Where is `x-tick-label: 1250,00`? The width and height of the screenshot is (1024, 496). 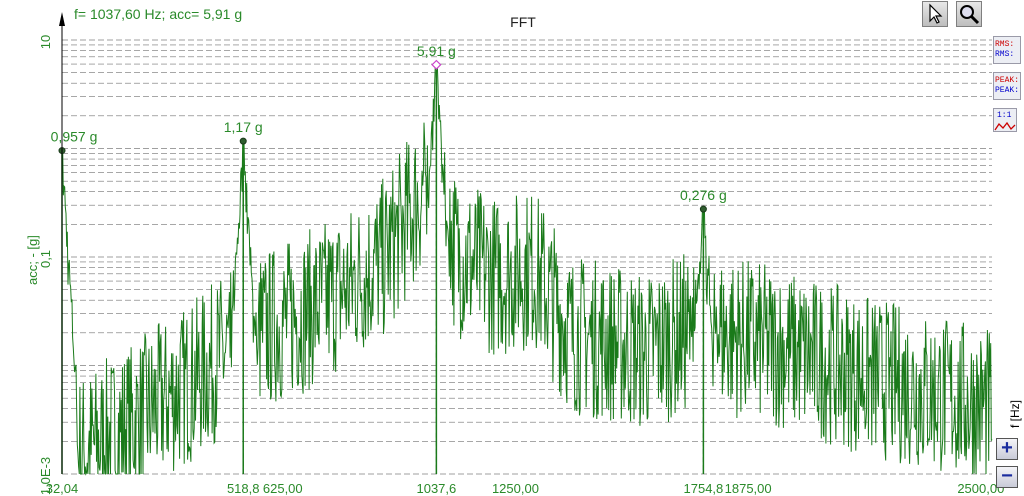 x-tick-label: 1250,00 is located at coordinates (515, 488).